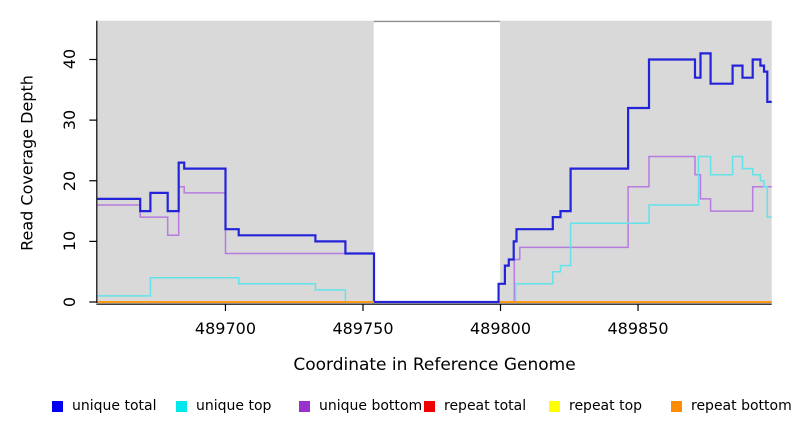 The image size is (792, 432). I want to click on legend-item-repeat-bottom: repeat bottom, so click(731, 406).